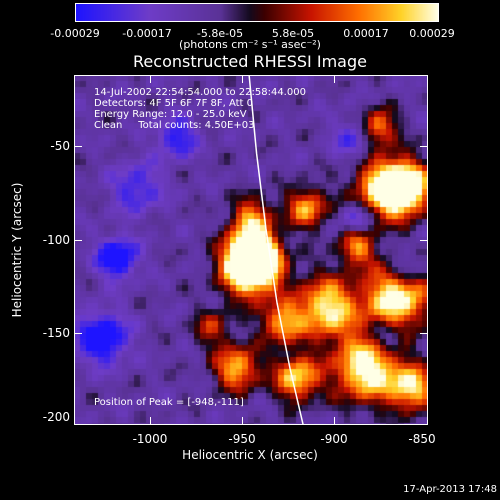  Describe the element at coordinates (174, 125) in the screenshot. I see `annotation-clean-counts: Clean Total counts: 4.50E+03` at that location.